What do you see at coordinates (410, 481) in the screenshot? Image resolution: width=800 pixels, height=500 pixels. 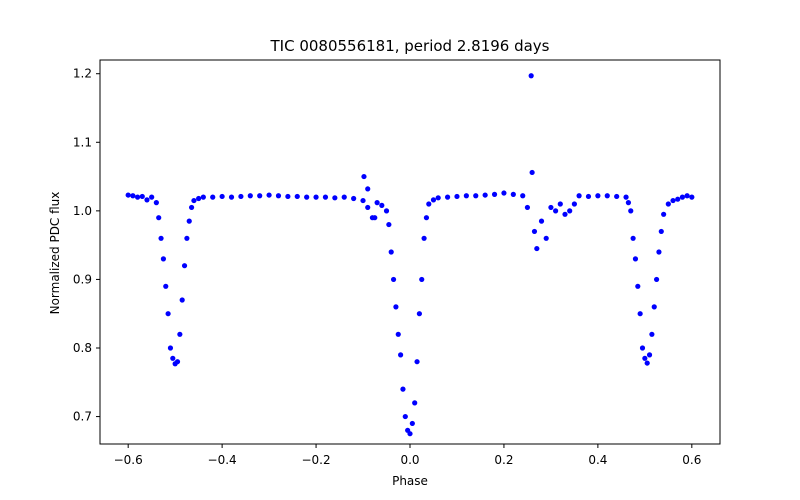 I see `x-axis-label: Phase` at bounding box center [410, 481].